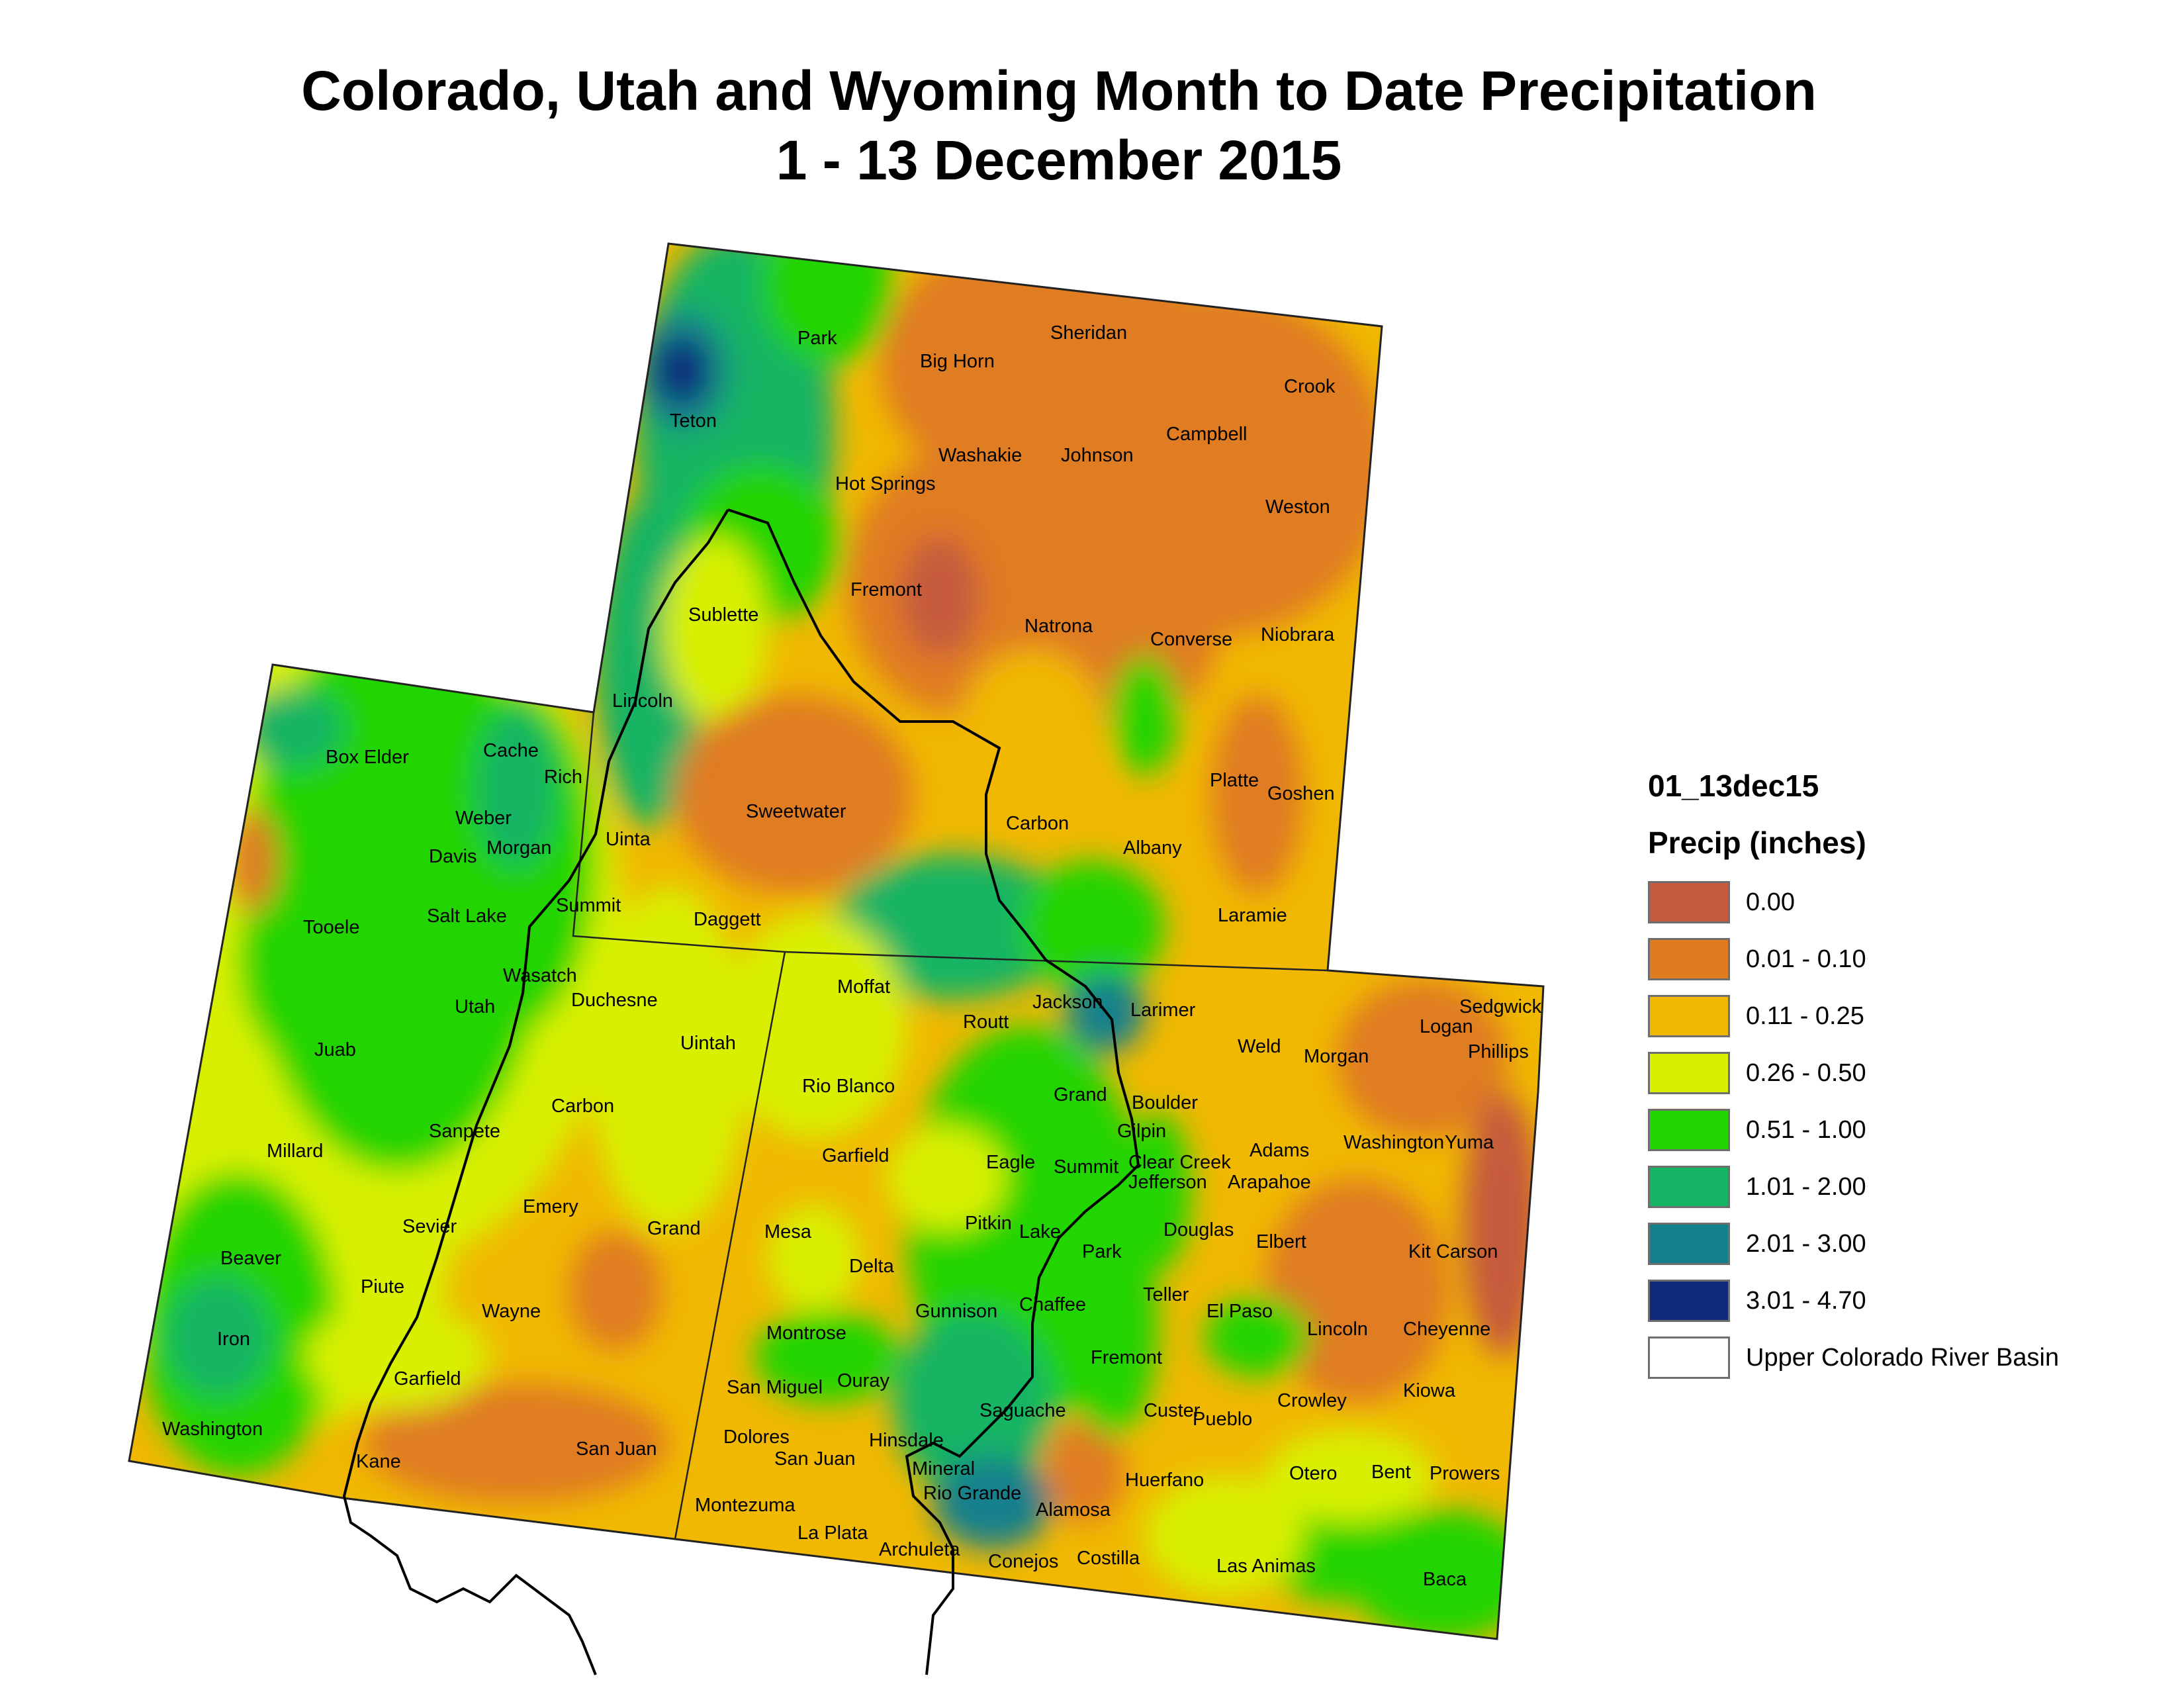 Image resolution: width=2184 pixels, height=1688 pixels. Describe the element at coordinates (694, 421) in the screenshot. I see `county-label: Teton` at that location.